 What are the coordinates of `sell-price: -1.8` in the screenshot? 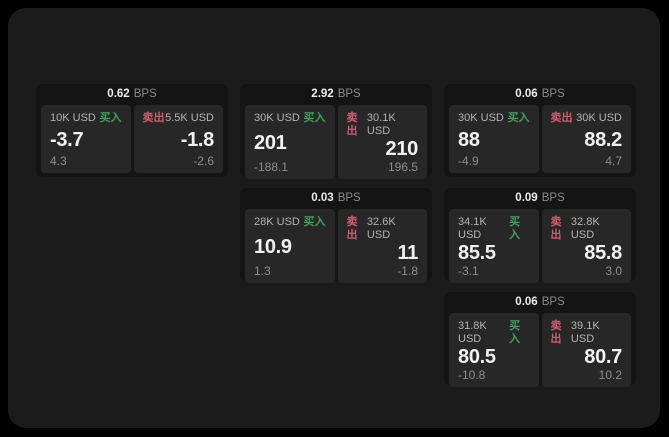 It's located at (197, 139).